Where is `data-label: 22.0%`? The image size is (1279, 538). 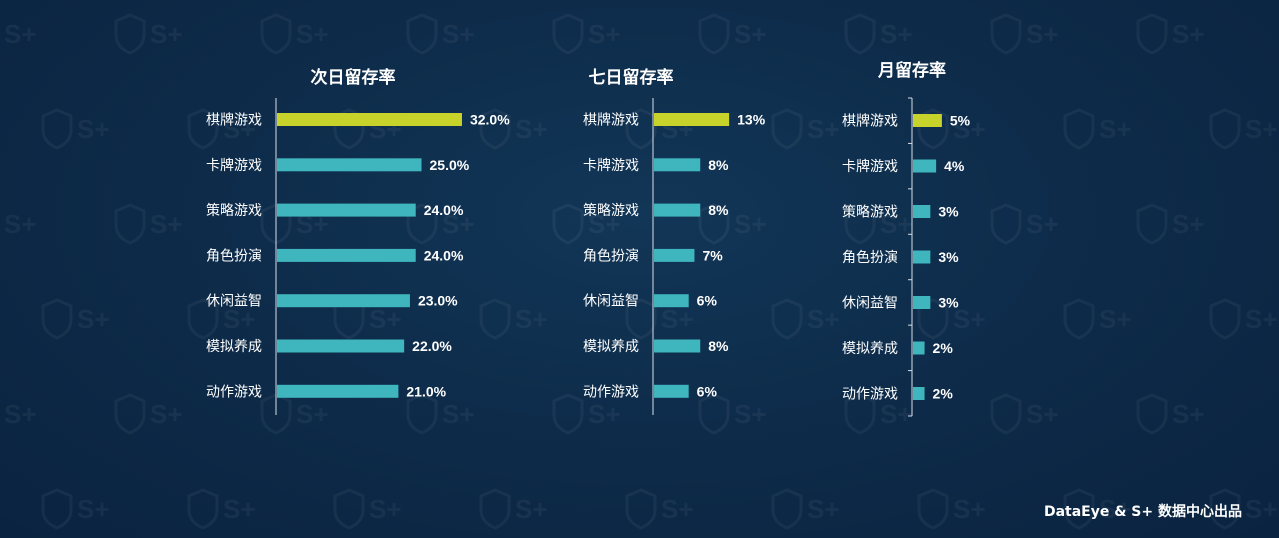 data-label: 22.0% is located at coordinates (432, 346).